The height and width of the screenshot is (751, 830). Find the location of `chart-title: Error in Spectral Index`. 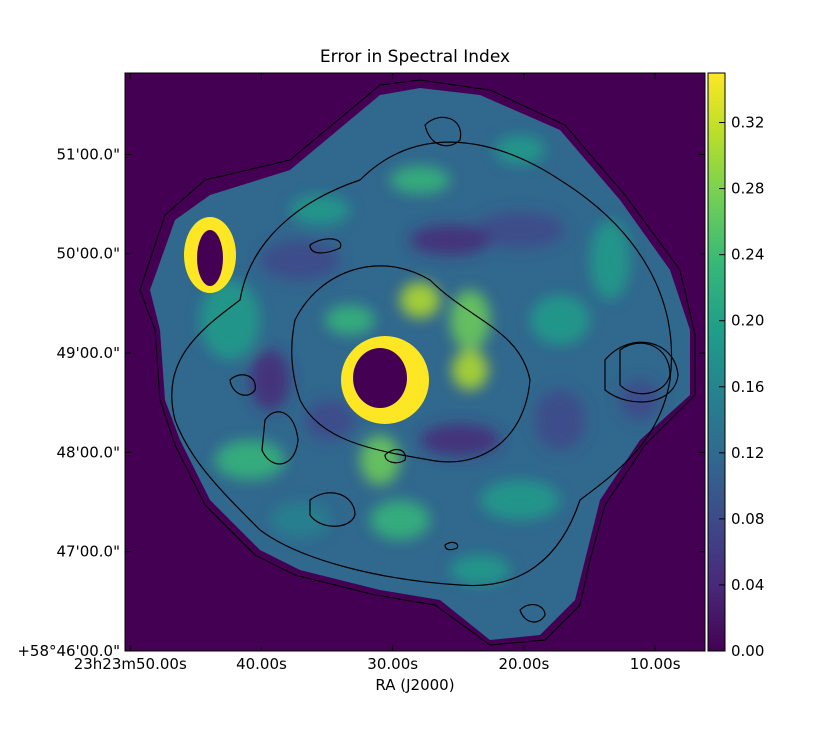

chart-title: Error in Spectral Index is located at coordinates (415, 57).